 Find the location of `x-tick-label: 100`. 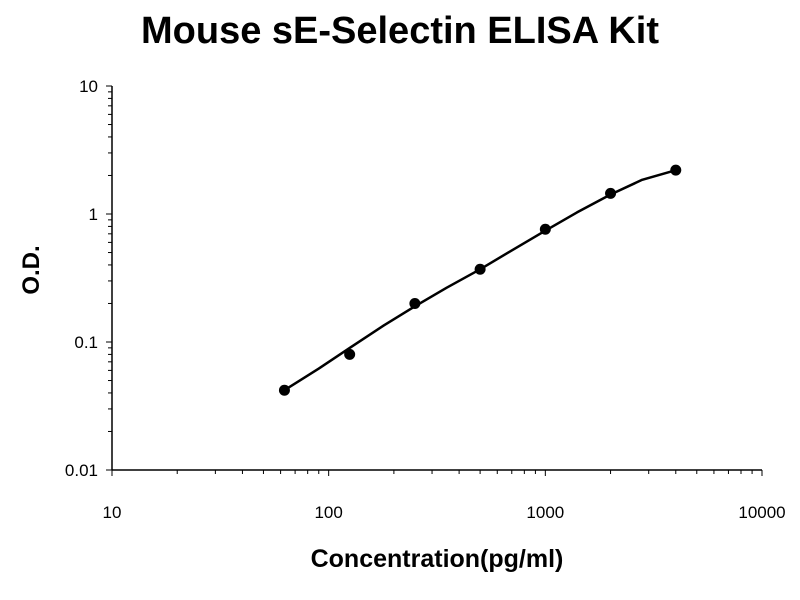

x-tick-label: 100 is located at coordinates (328, 512).